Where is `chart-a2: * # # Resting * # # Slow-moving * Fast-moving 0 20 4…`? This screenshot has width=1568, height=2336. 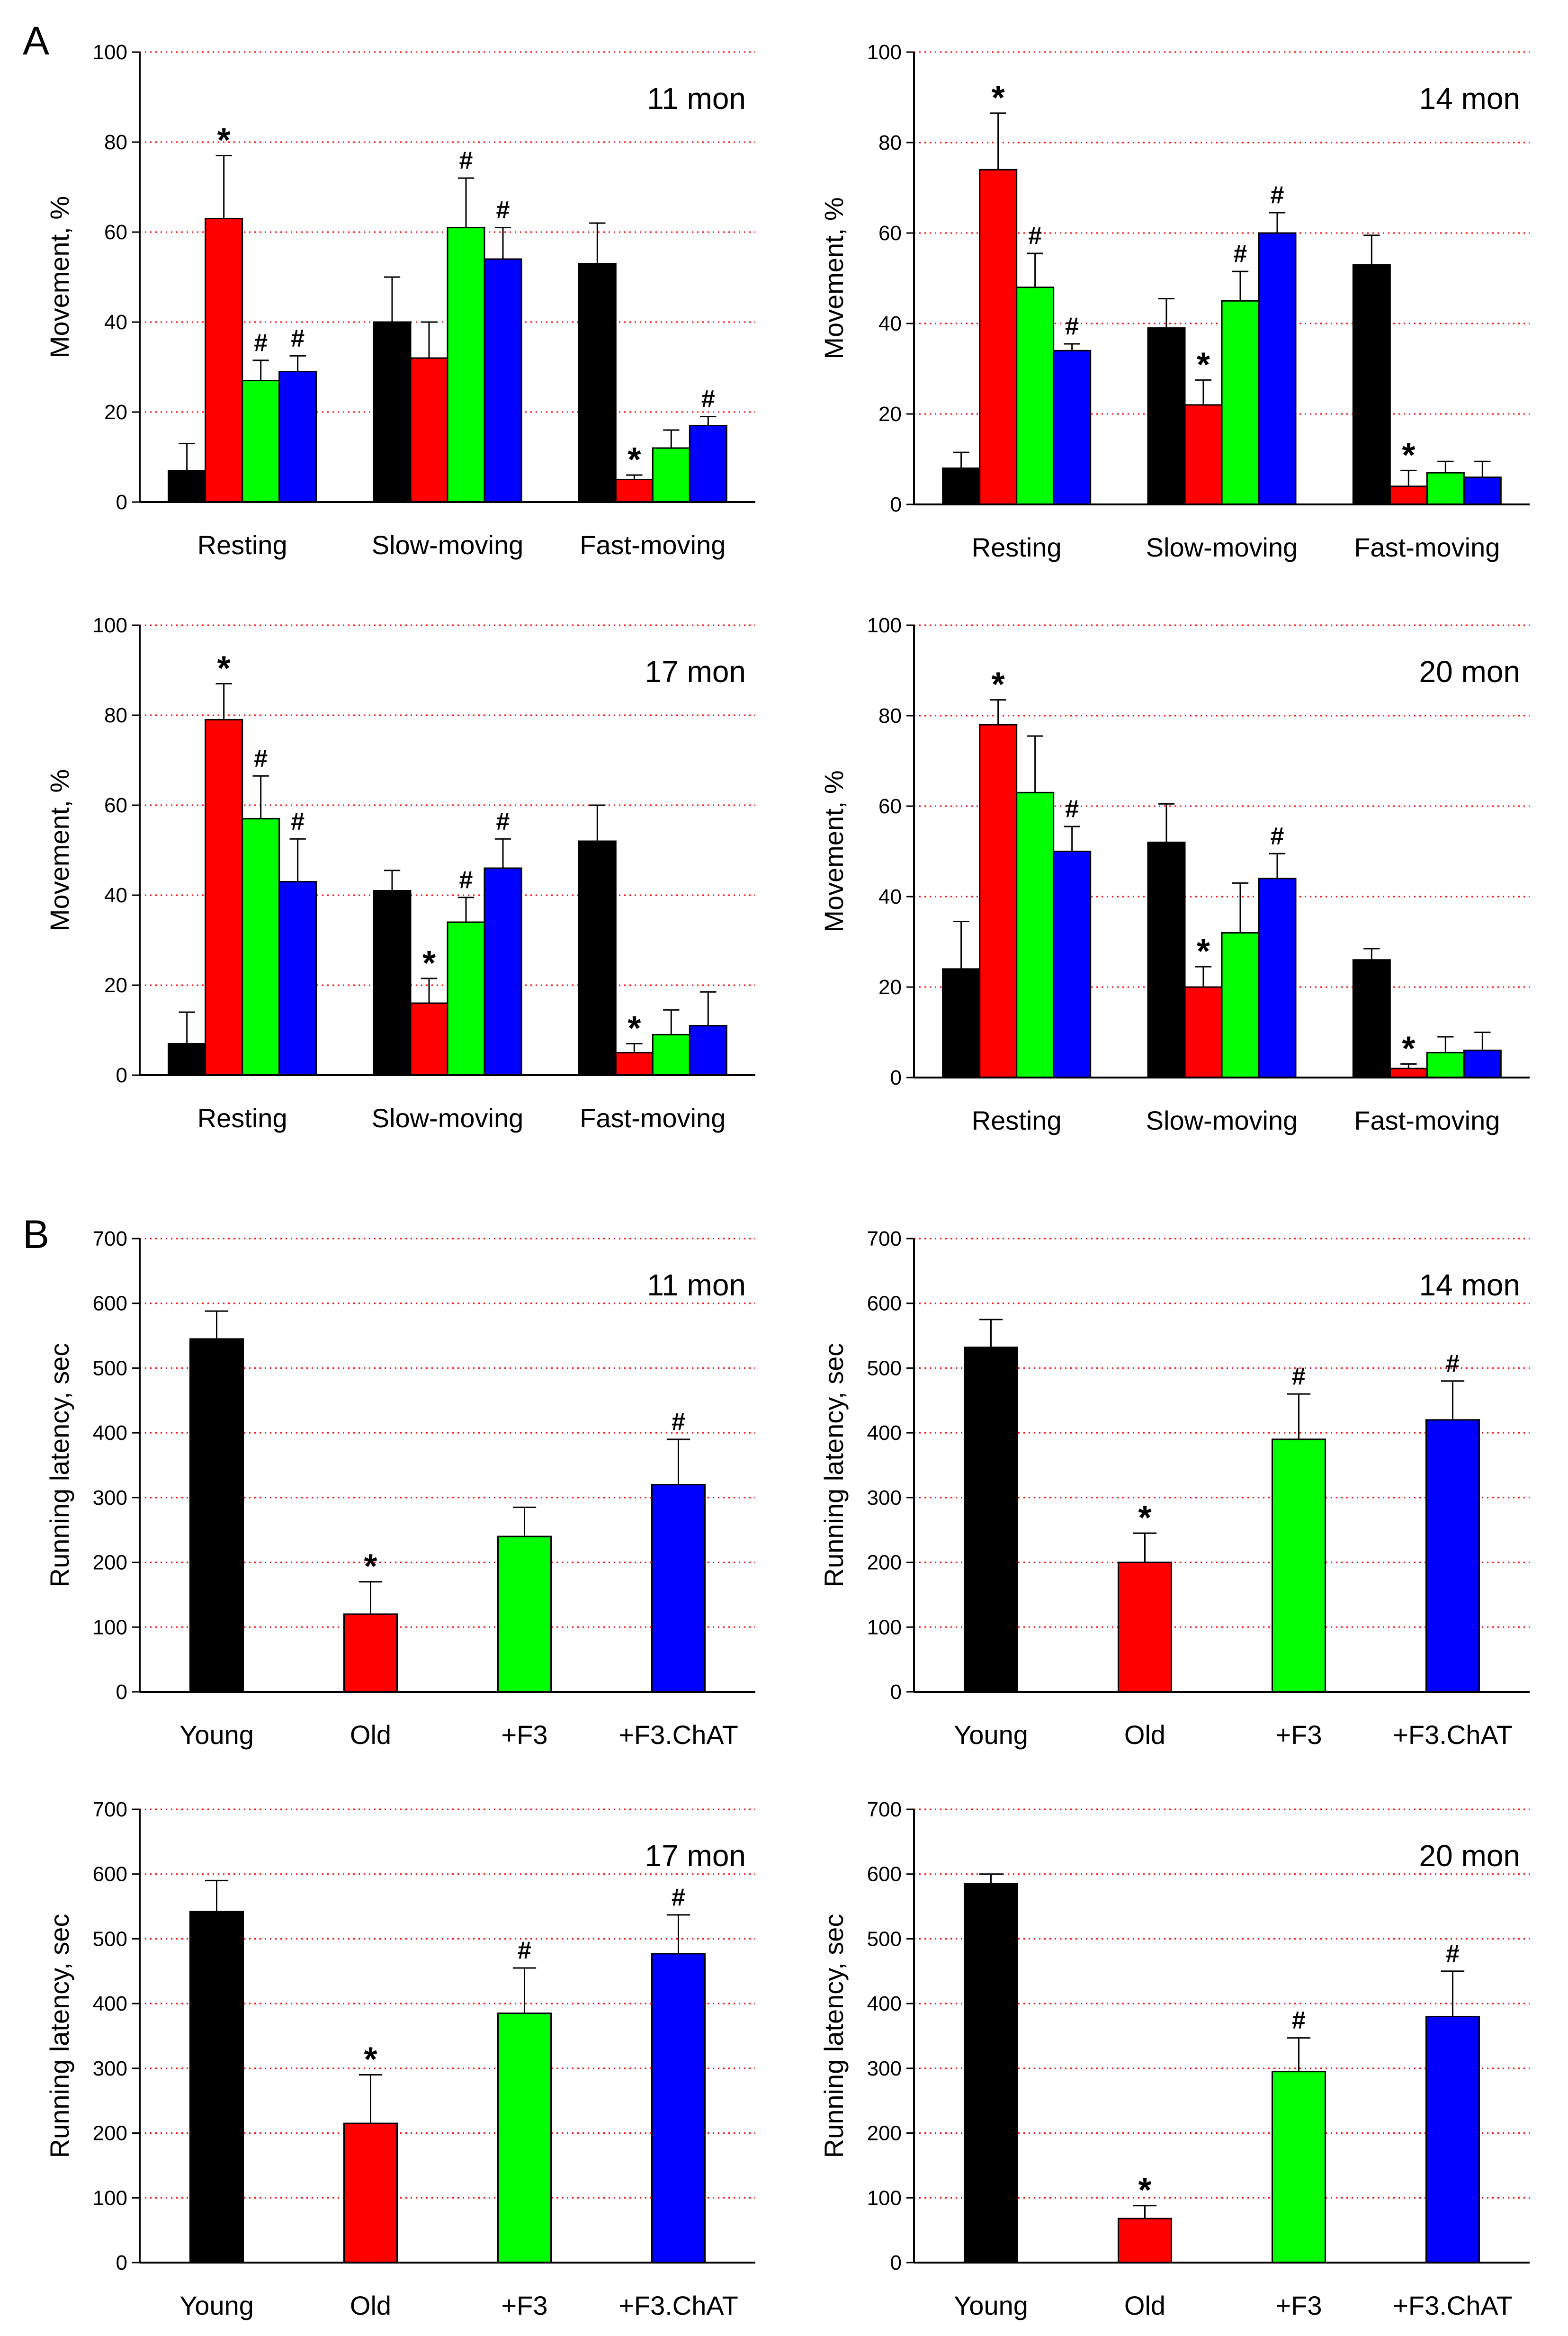 chart-a2: * # # Resting * # # Slow-moving * Fast-moving 0 20 4… is located at coordinates (1174, 301).